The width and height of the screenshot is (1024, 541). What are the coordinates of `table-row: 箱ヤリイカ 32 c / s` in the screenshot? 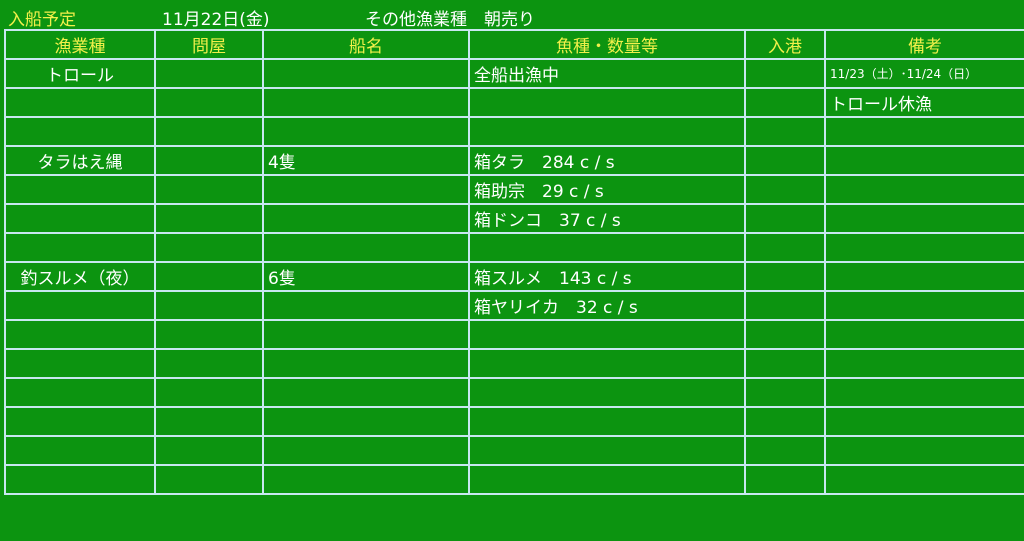 It's located at (514, 305).